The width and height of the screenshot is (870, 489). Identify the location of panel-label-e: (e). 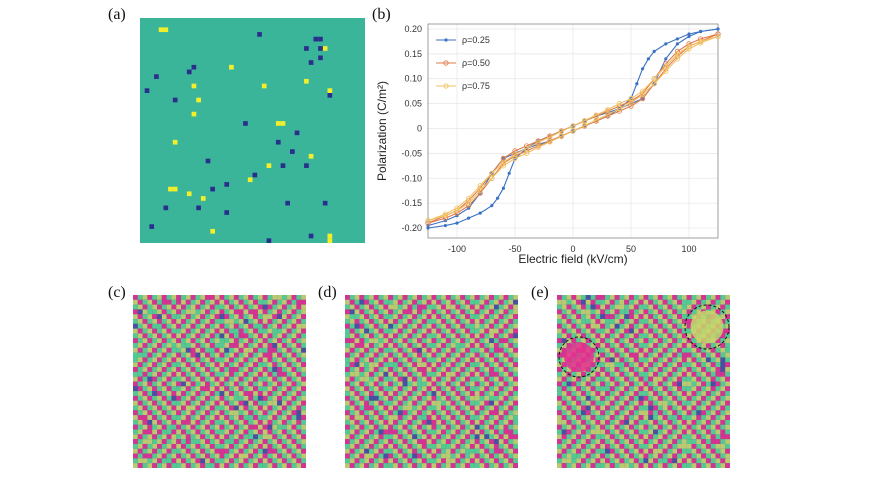
(540, 292).